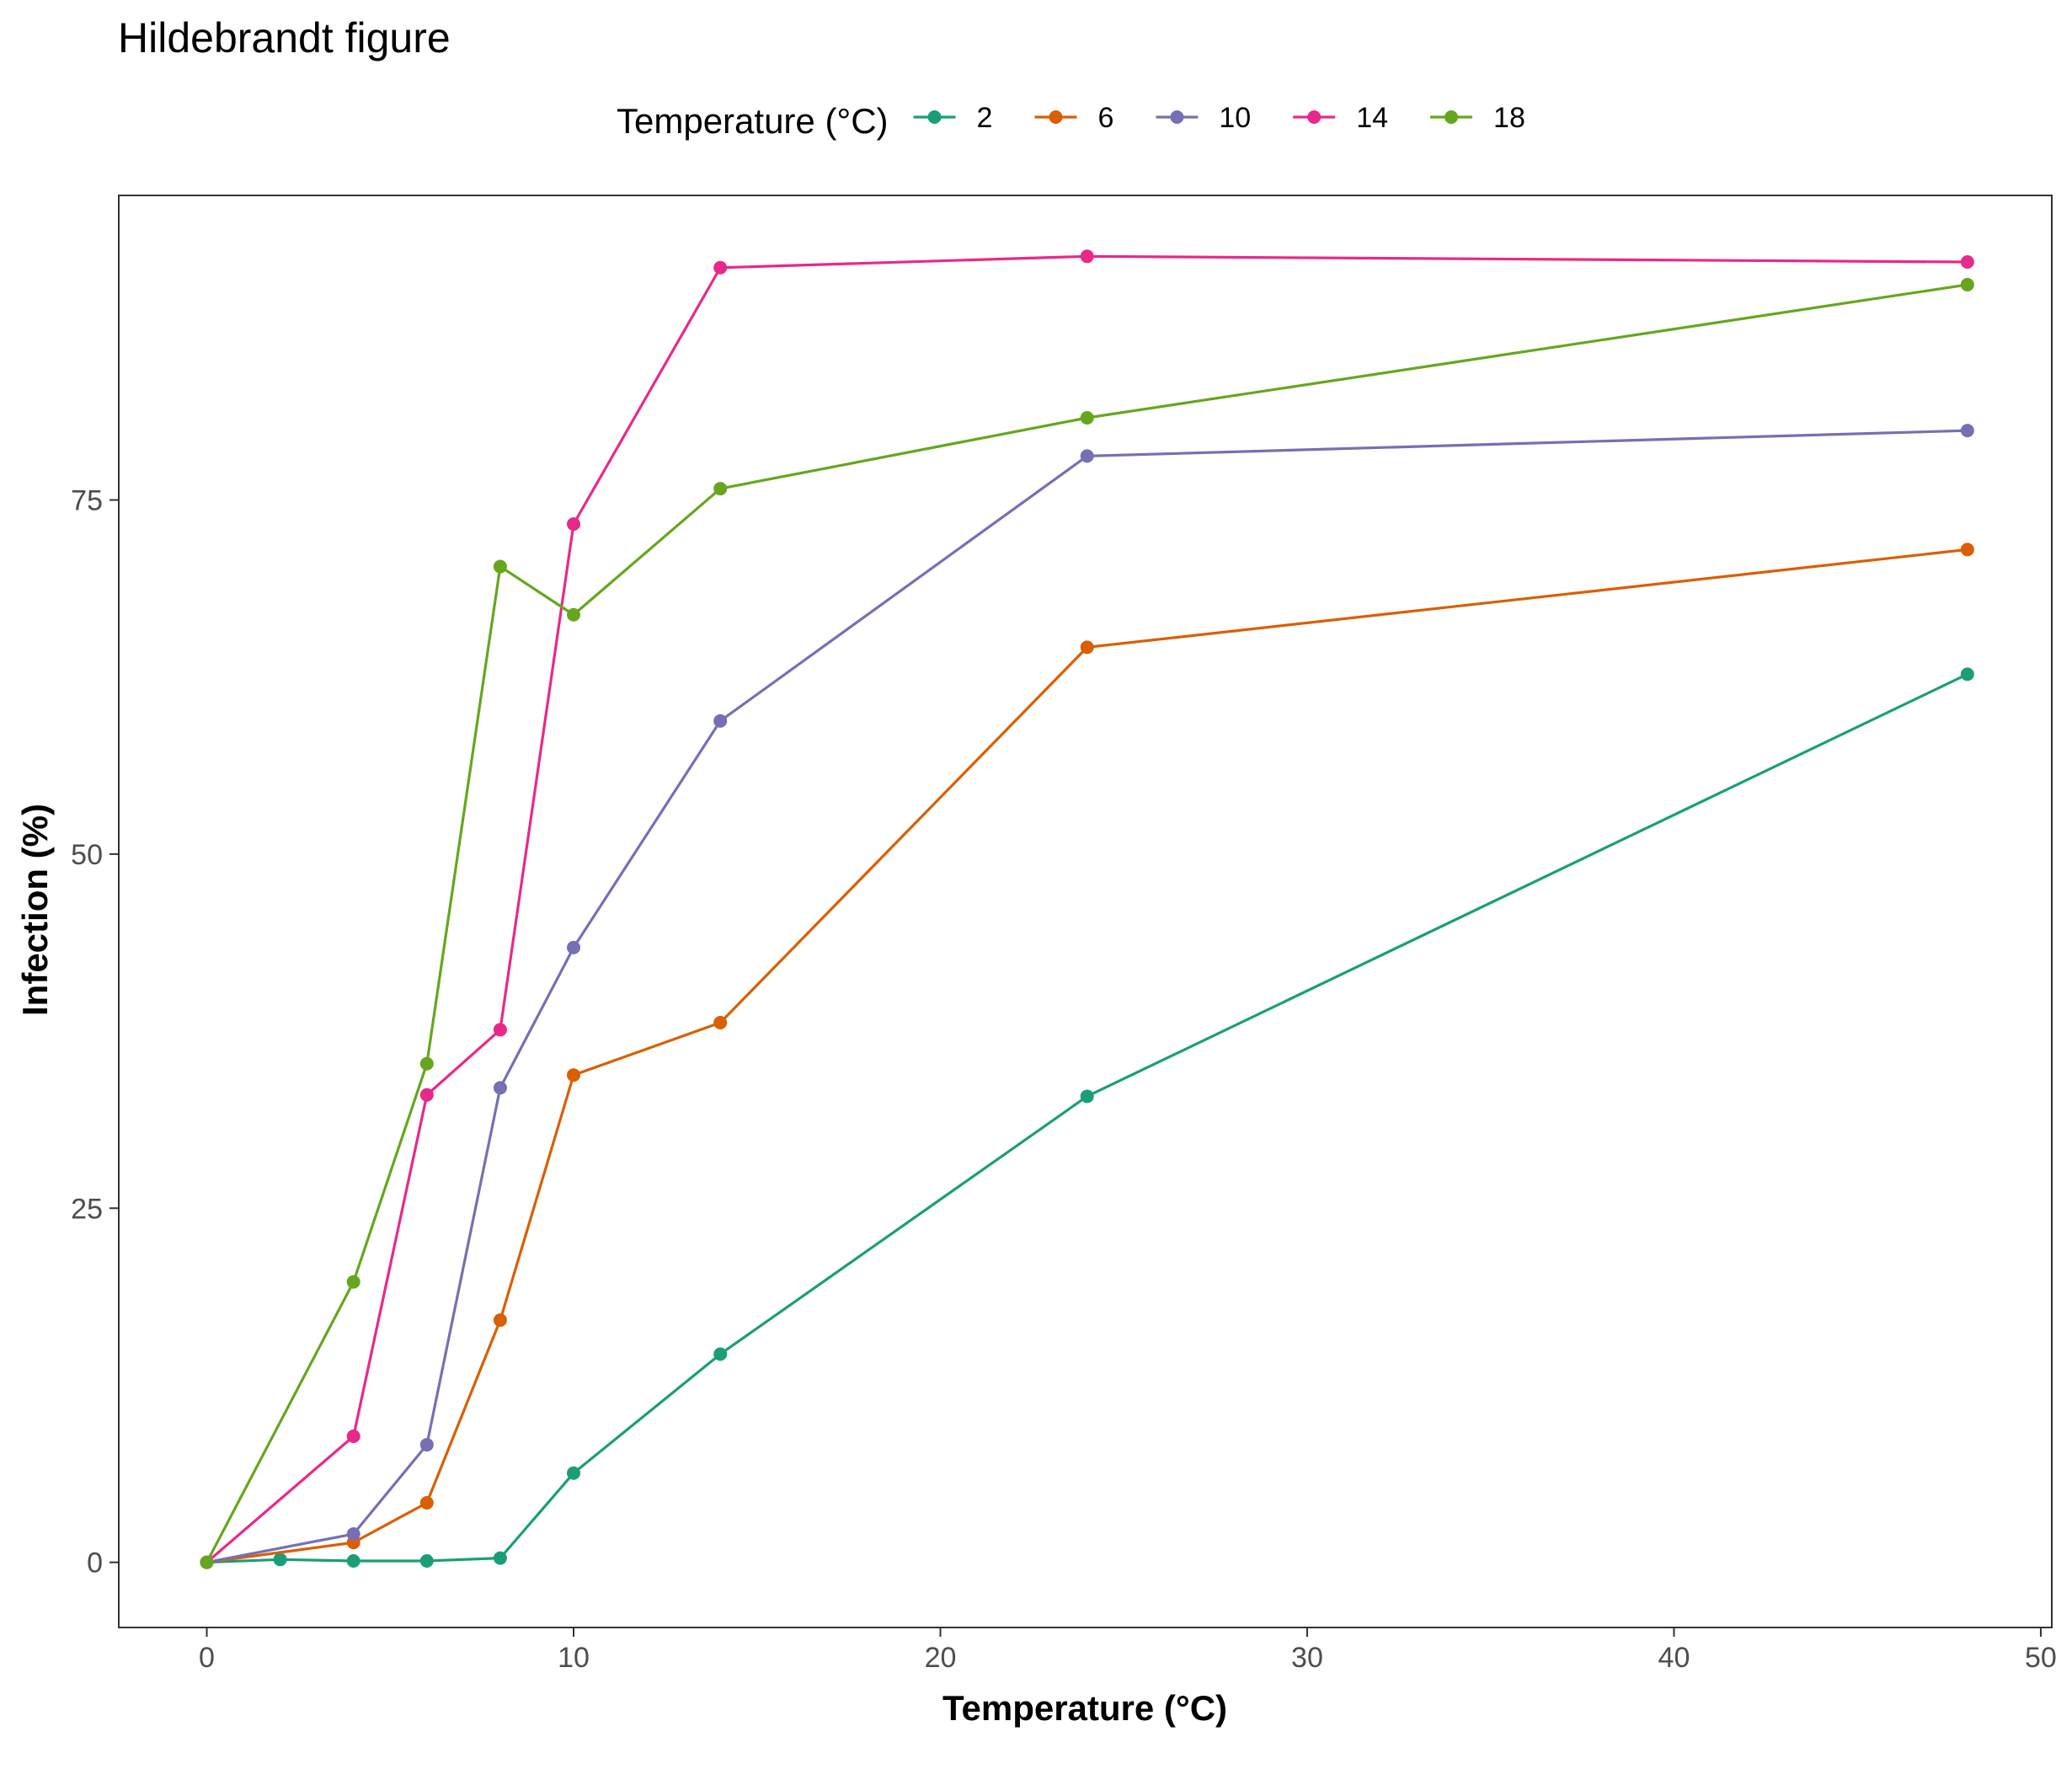 Image resolution: width=2072 pixels, height=1769 pixels. What do you see at coordinates (753, 121) in the screenshot?
I see `legend-title: Temperature (°C)` at bounding box center [753, 121].